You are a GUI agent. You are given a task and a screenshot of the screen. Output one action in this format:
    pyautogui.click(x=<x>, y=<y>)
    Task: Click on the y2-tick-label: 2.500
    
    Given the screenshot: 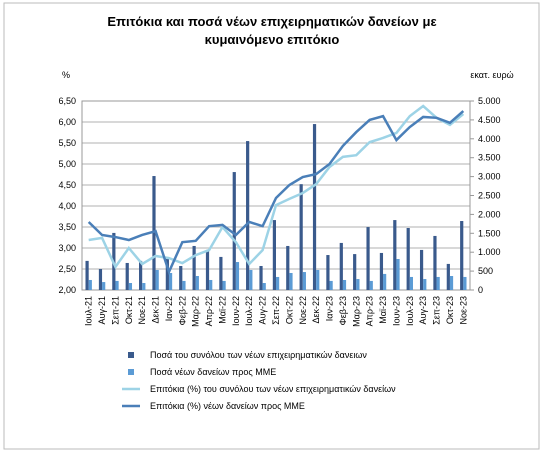 What is the action you would take?
    pyautogui.click(x=489, y=196)
    